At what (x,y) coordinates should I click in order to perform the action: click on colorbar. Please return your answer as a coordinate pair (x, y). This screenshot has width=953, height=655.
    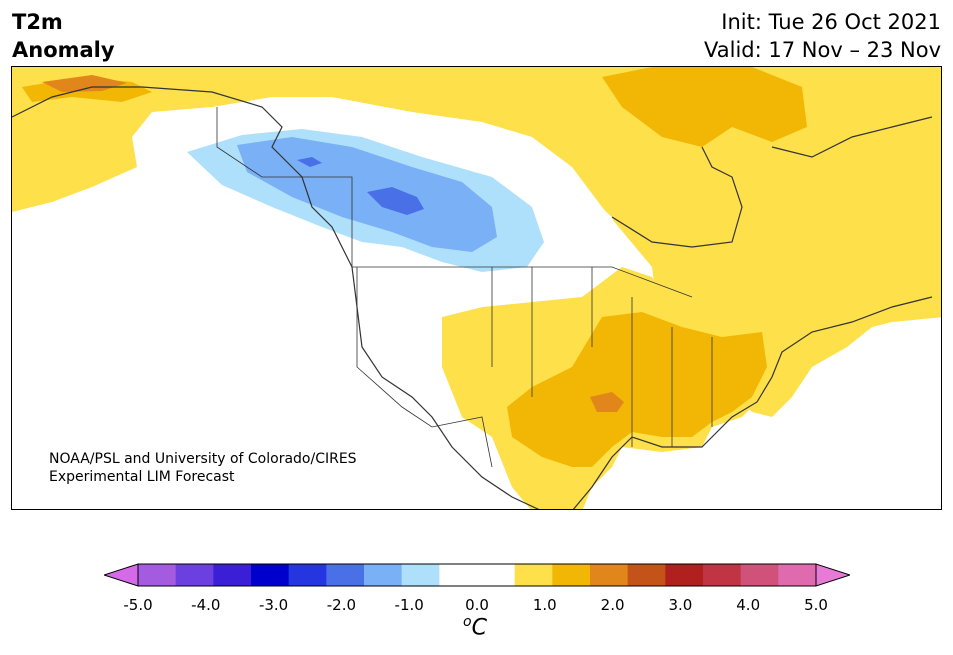
    Looking at the image, I should click on (477, 575).